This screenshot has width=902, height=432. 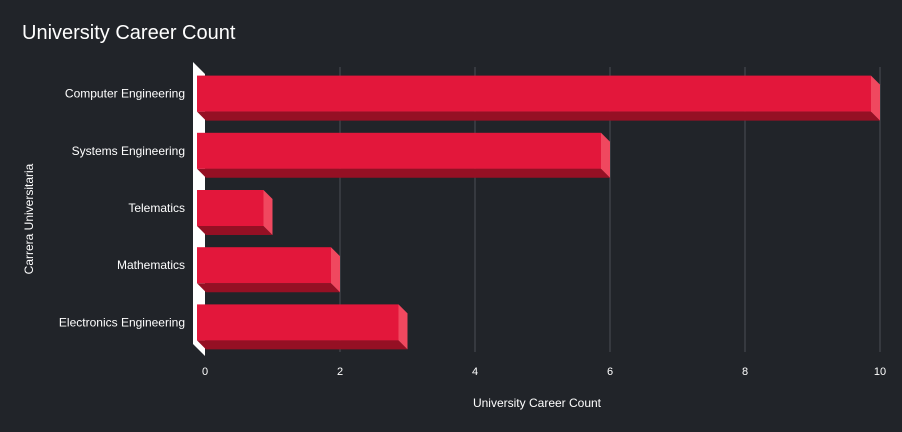 What do you see at coordinates (340, 372) in the screenshot?
I see `x-tick-label: 2` at bounding box center [340, 372].